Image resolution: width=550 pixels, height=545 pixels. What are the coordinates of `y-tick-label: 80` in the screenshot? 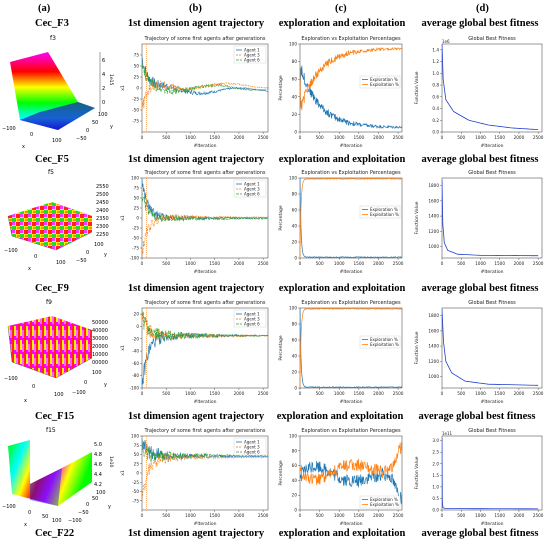 It's located at (295, 324).